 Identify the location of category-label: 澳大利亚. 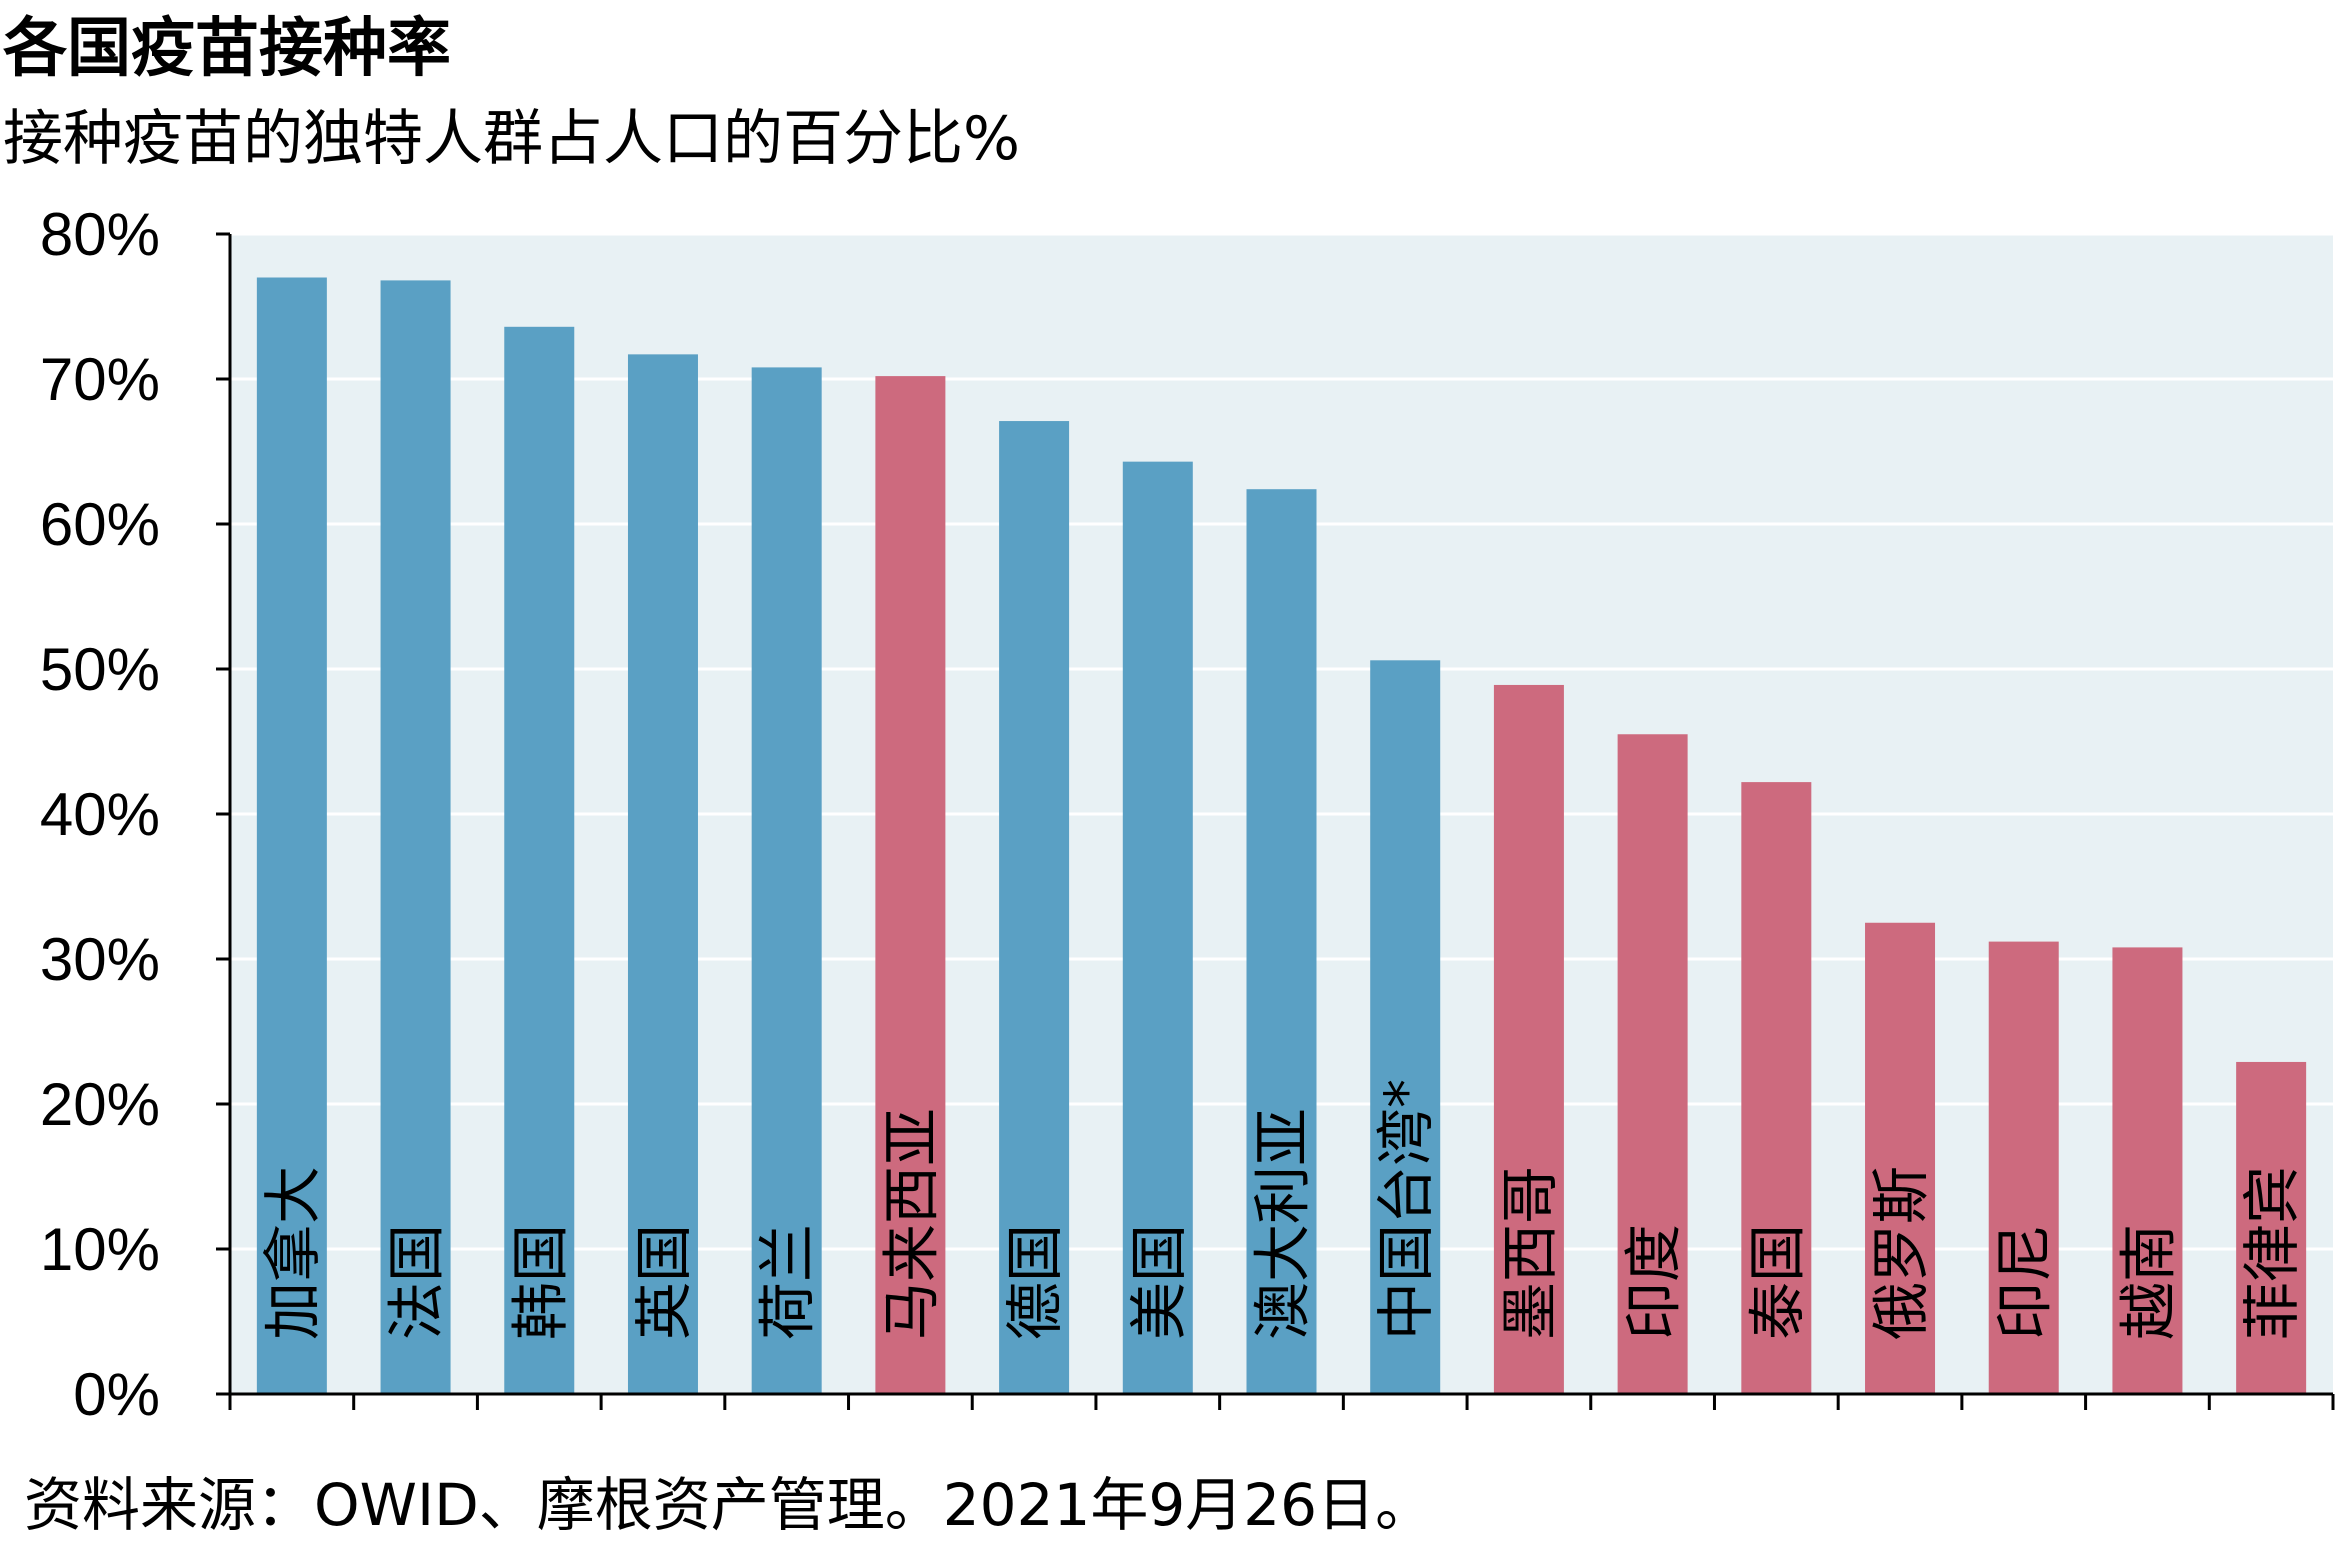
(1283, 1224).